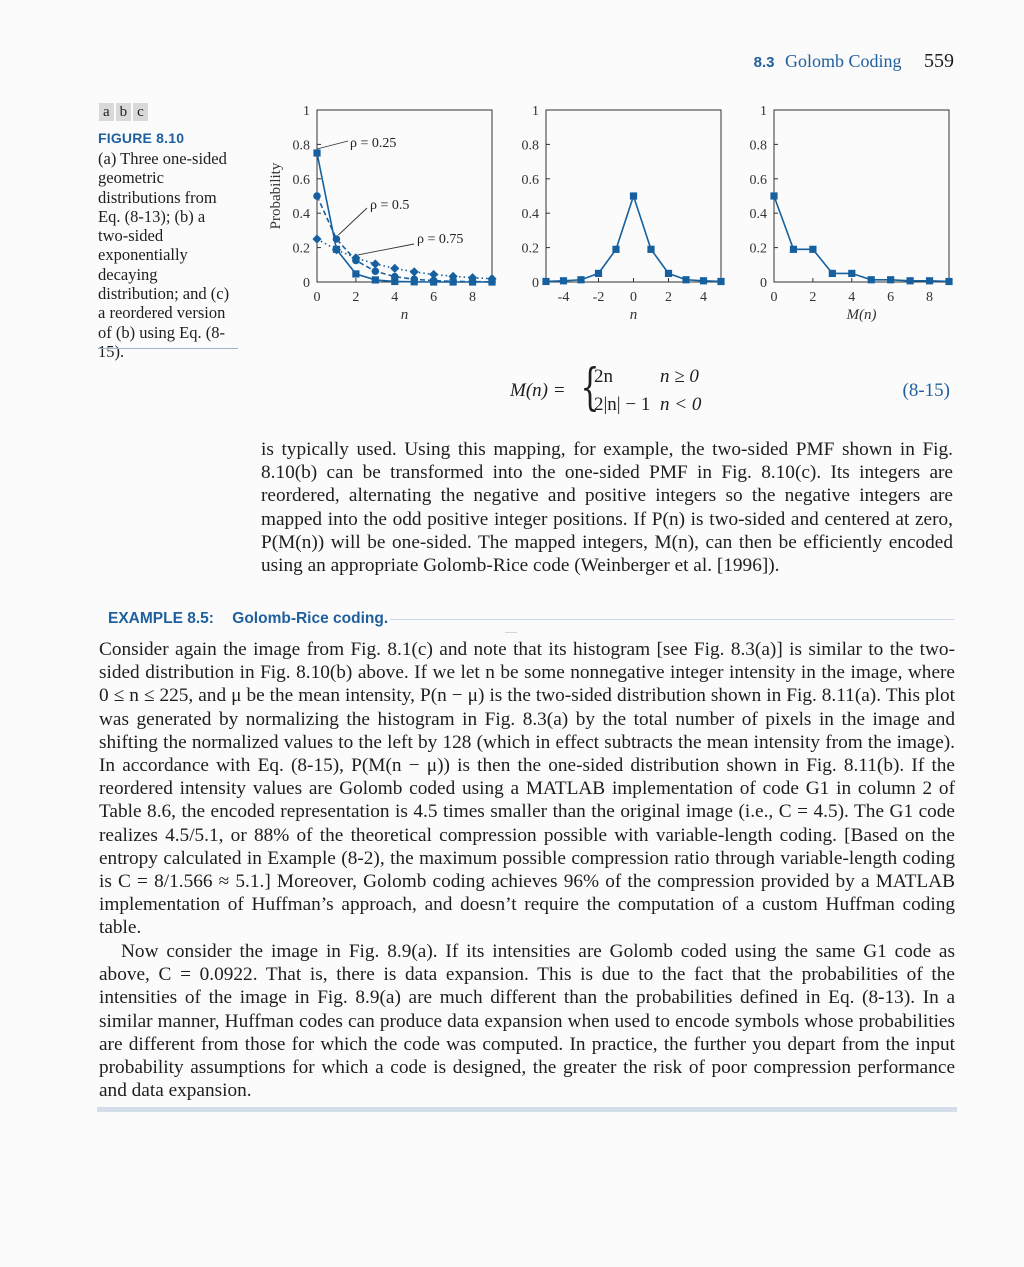 Image resolution: width=1024 pixels, height=1267 pixels. Describe the element at coordinates (679, 376) in the screenshot. I see `equation-case1-cond: n ≥ 0` at that location.